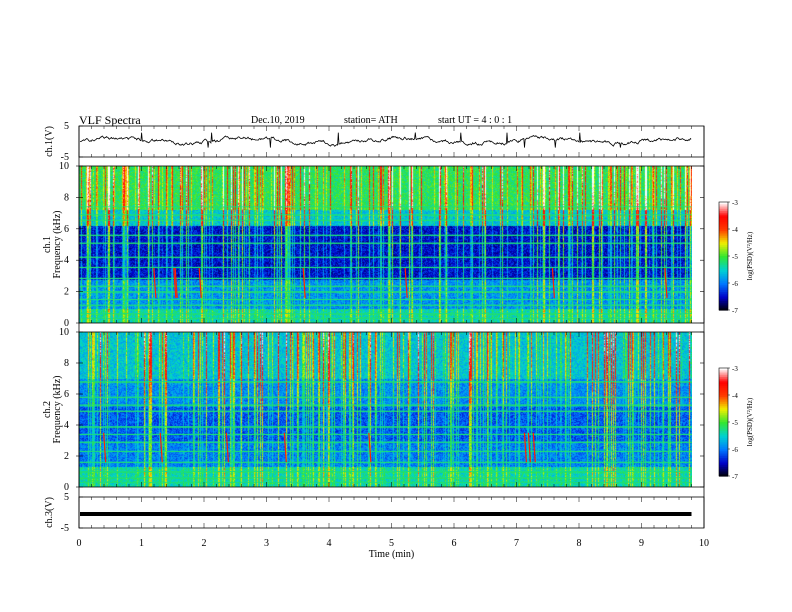 This screenshot has width=792, height=612. What do you see at coordinates (66, 394) in the screenshot?
I see `ch2-spectrogram-ytick: 6` at bounding box center [66, 394].